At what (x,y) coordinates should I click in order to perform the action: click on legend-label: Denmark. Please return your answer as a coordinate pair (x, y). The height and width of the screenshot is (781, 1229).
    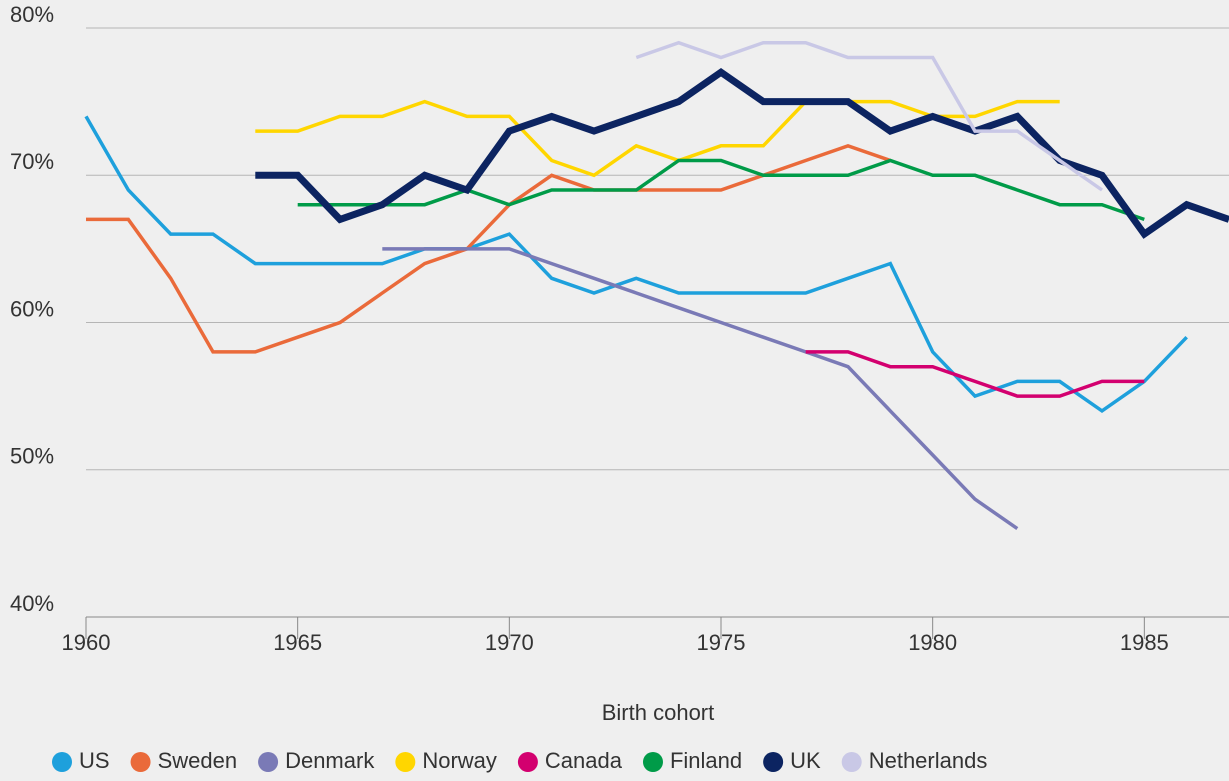
    Looking at the image, I should click on (330, 760).